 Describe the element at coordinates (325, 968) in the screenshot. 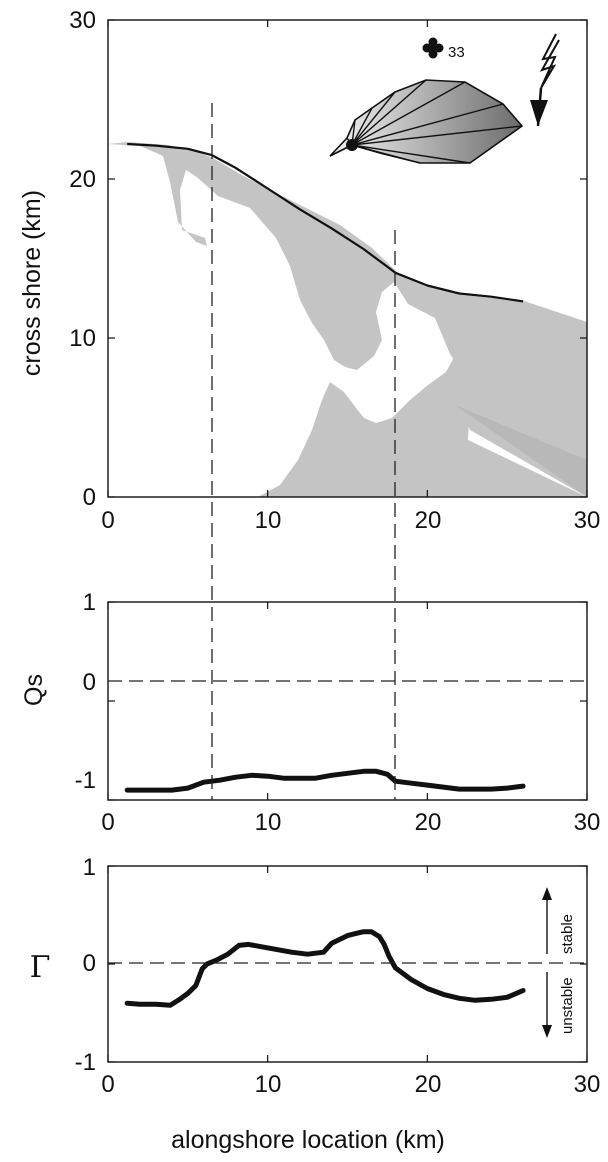

I see `gamma-series-line` at that location.